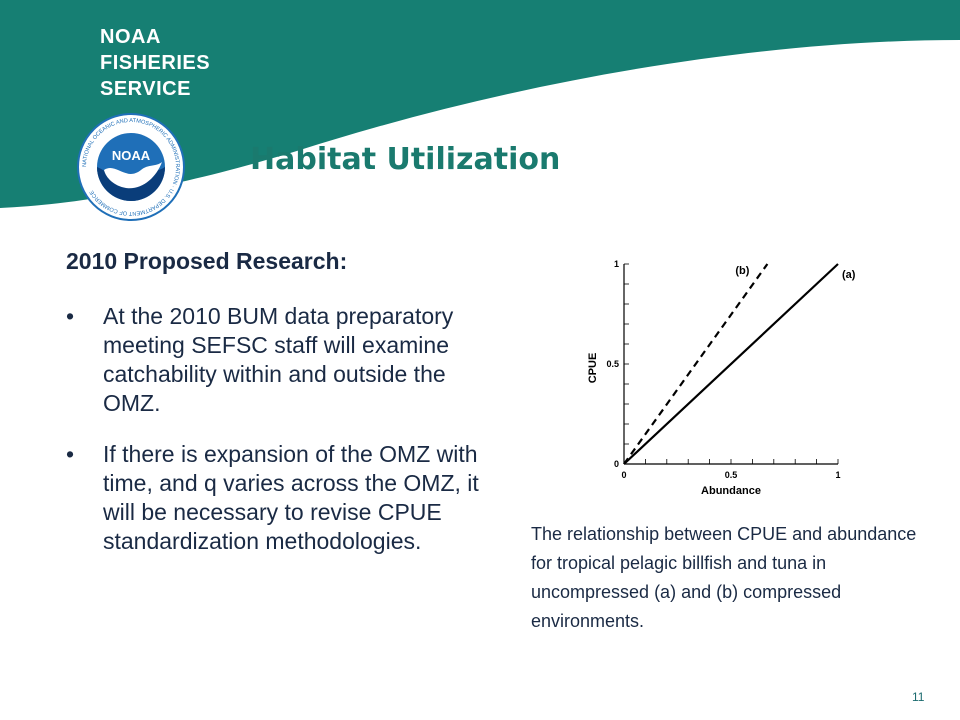  Describe the element at coordinates (593, 368) in the screenshot. I see `y-axis-label: CPUE` at that location.